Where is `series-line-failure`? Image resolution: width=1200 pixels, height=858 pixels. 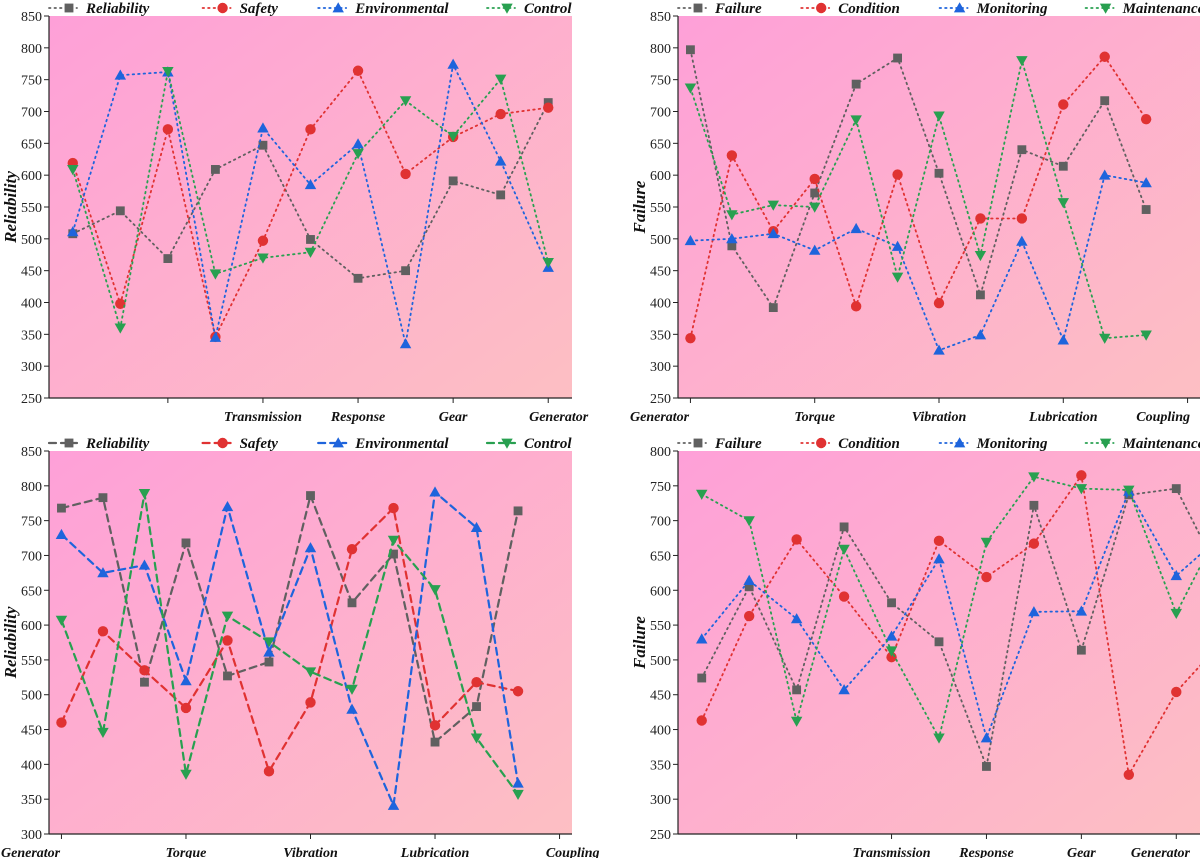 series-line-failure is located at coordinates (918, 179).